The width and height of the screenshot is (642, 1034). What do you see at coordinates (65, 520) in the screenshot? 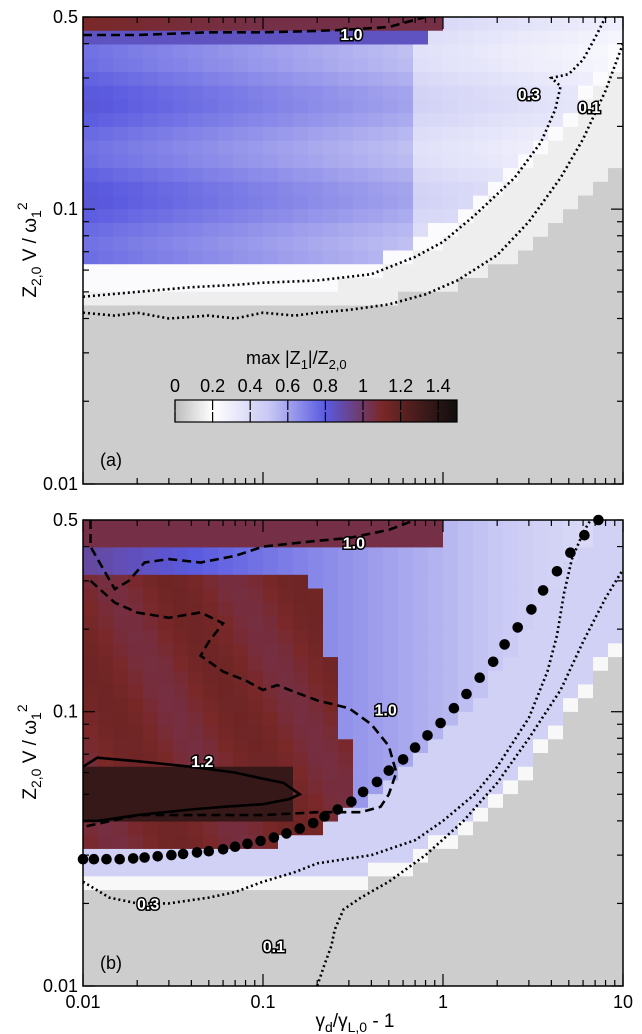
I see `y-tick-label: 0.5` at bounding box center [65, 520].